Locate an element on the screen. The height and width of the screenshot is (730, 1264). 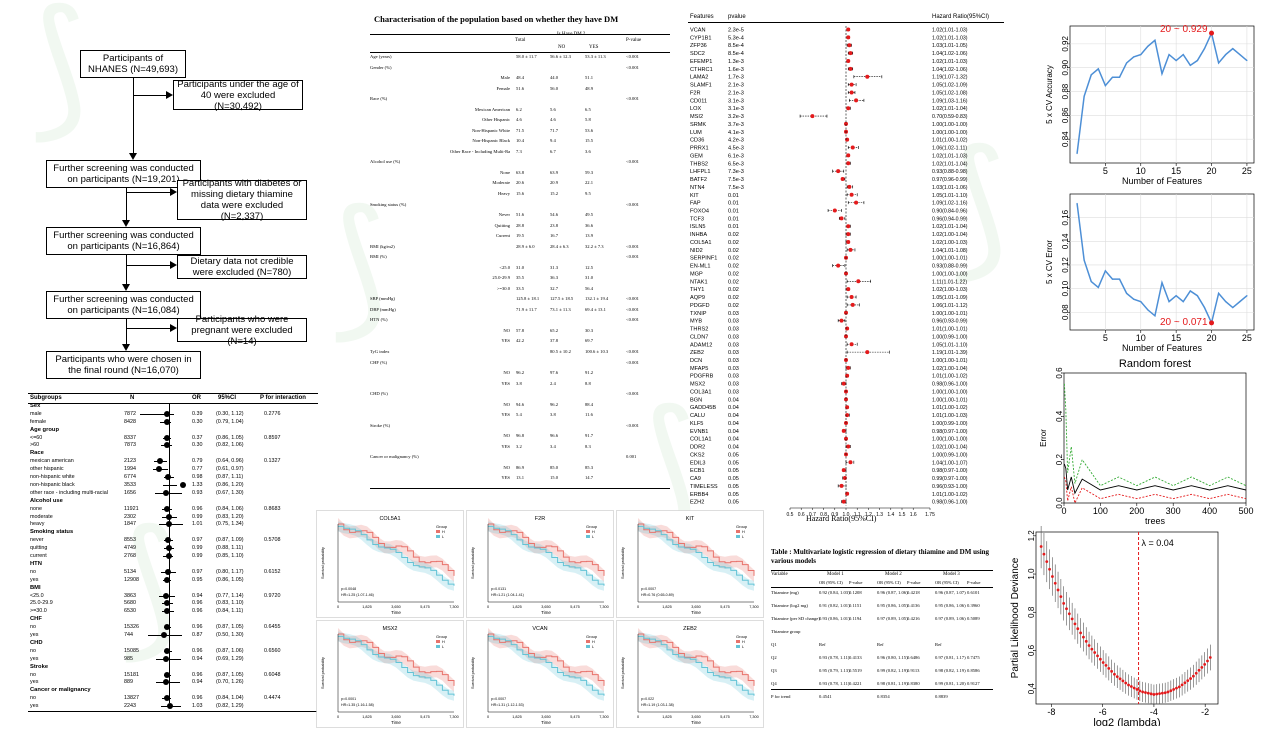
forest-gene-label: KLF5 is located at coordinates (696, 424).